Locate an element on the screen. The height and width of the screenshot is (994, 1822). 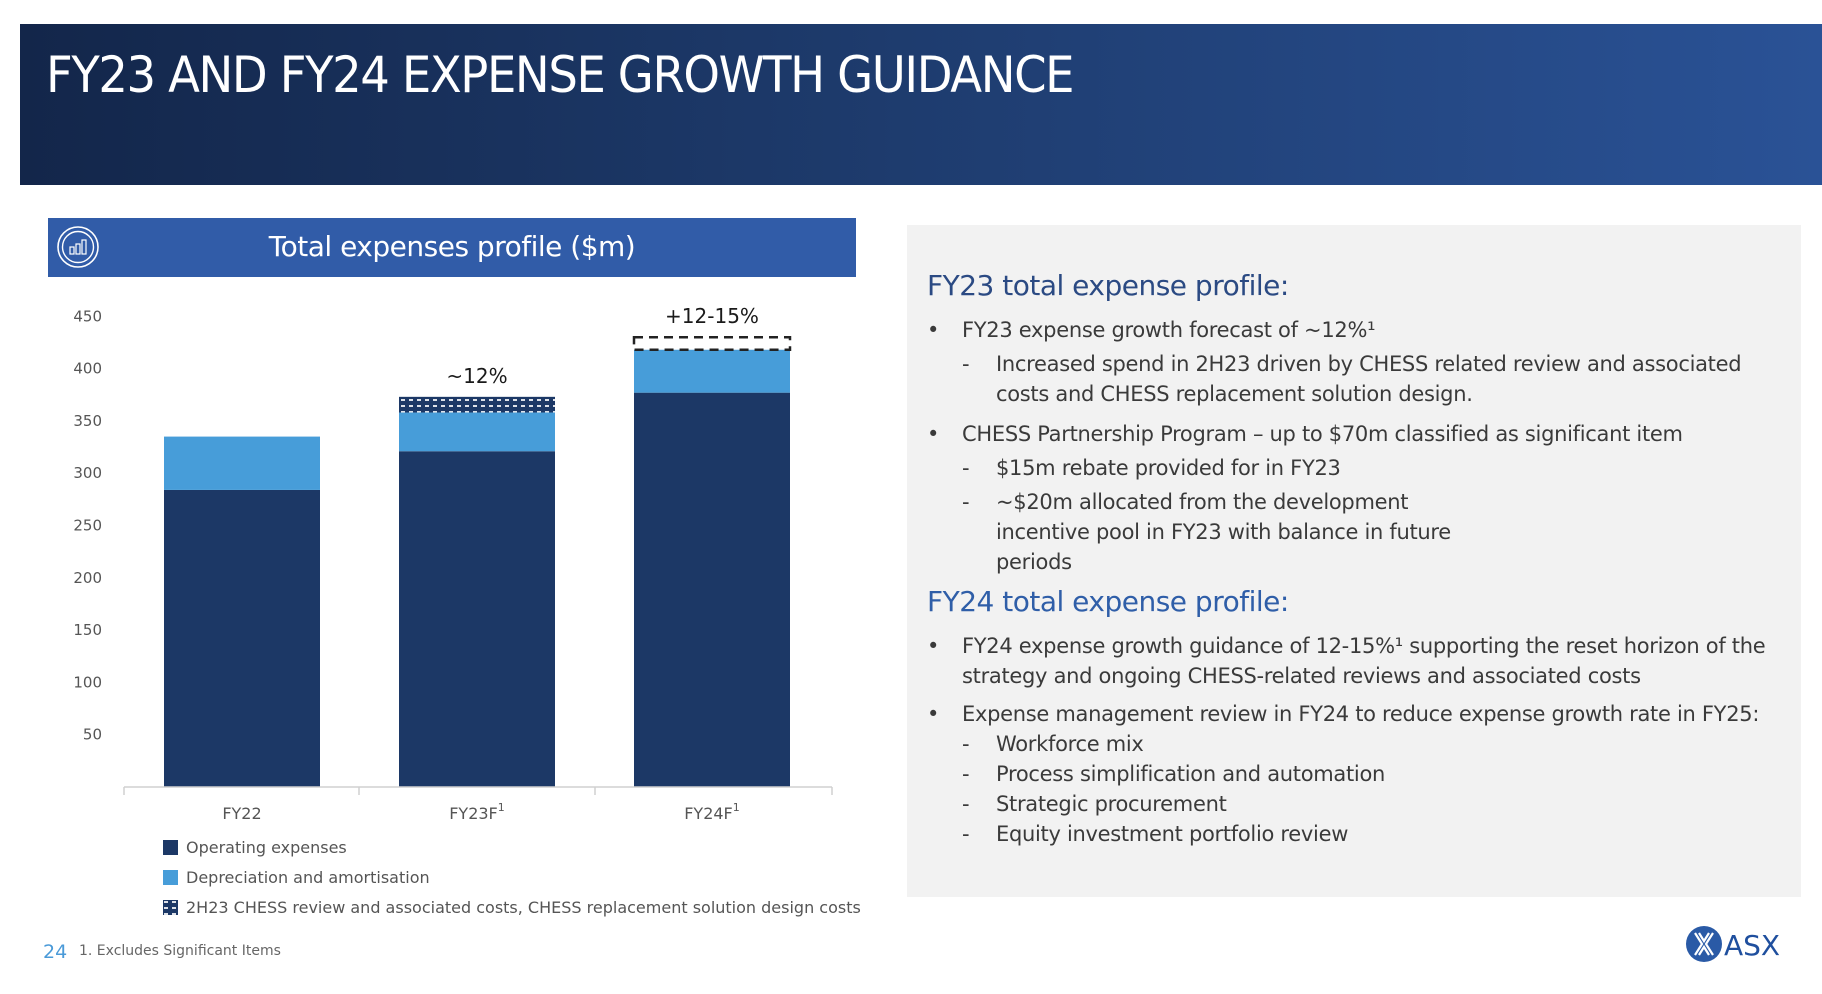
bar-chess-costs is located at coordinates (477, 404).